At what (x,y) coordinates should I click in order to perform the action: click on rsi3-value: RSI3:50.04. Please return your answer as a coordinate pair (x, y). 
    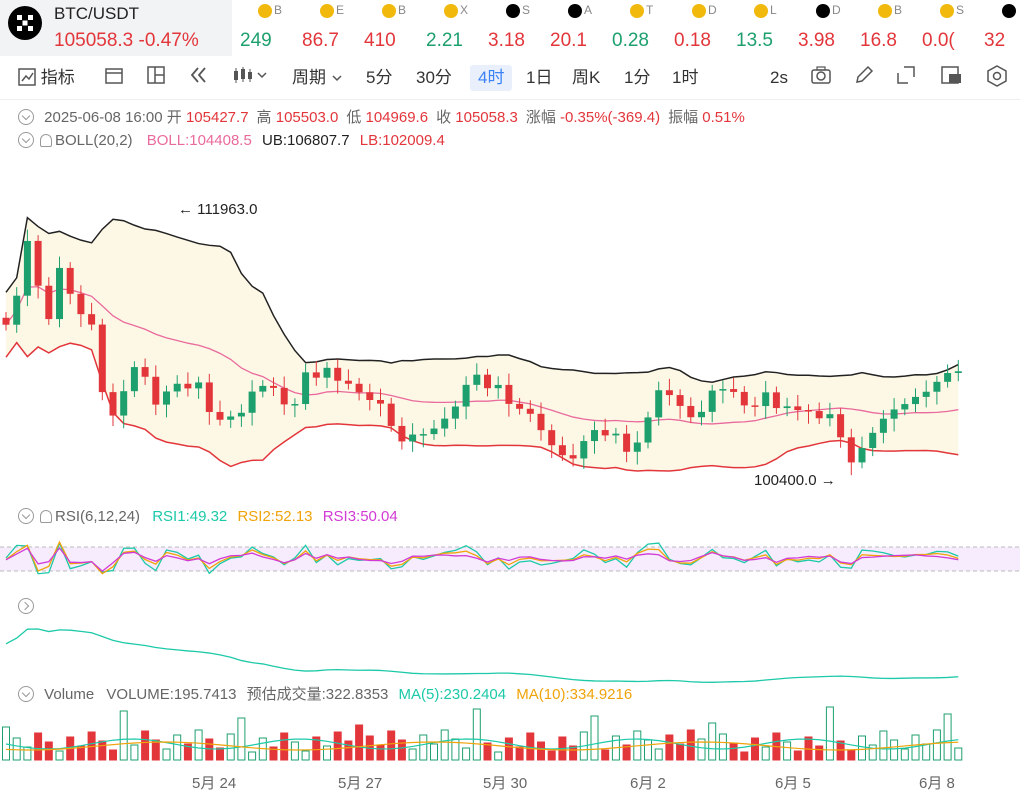
    Looking at the image, I should click on (360, 516).